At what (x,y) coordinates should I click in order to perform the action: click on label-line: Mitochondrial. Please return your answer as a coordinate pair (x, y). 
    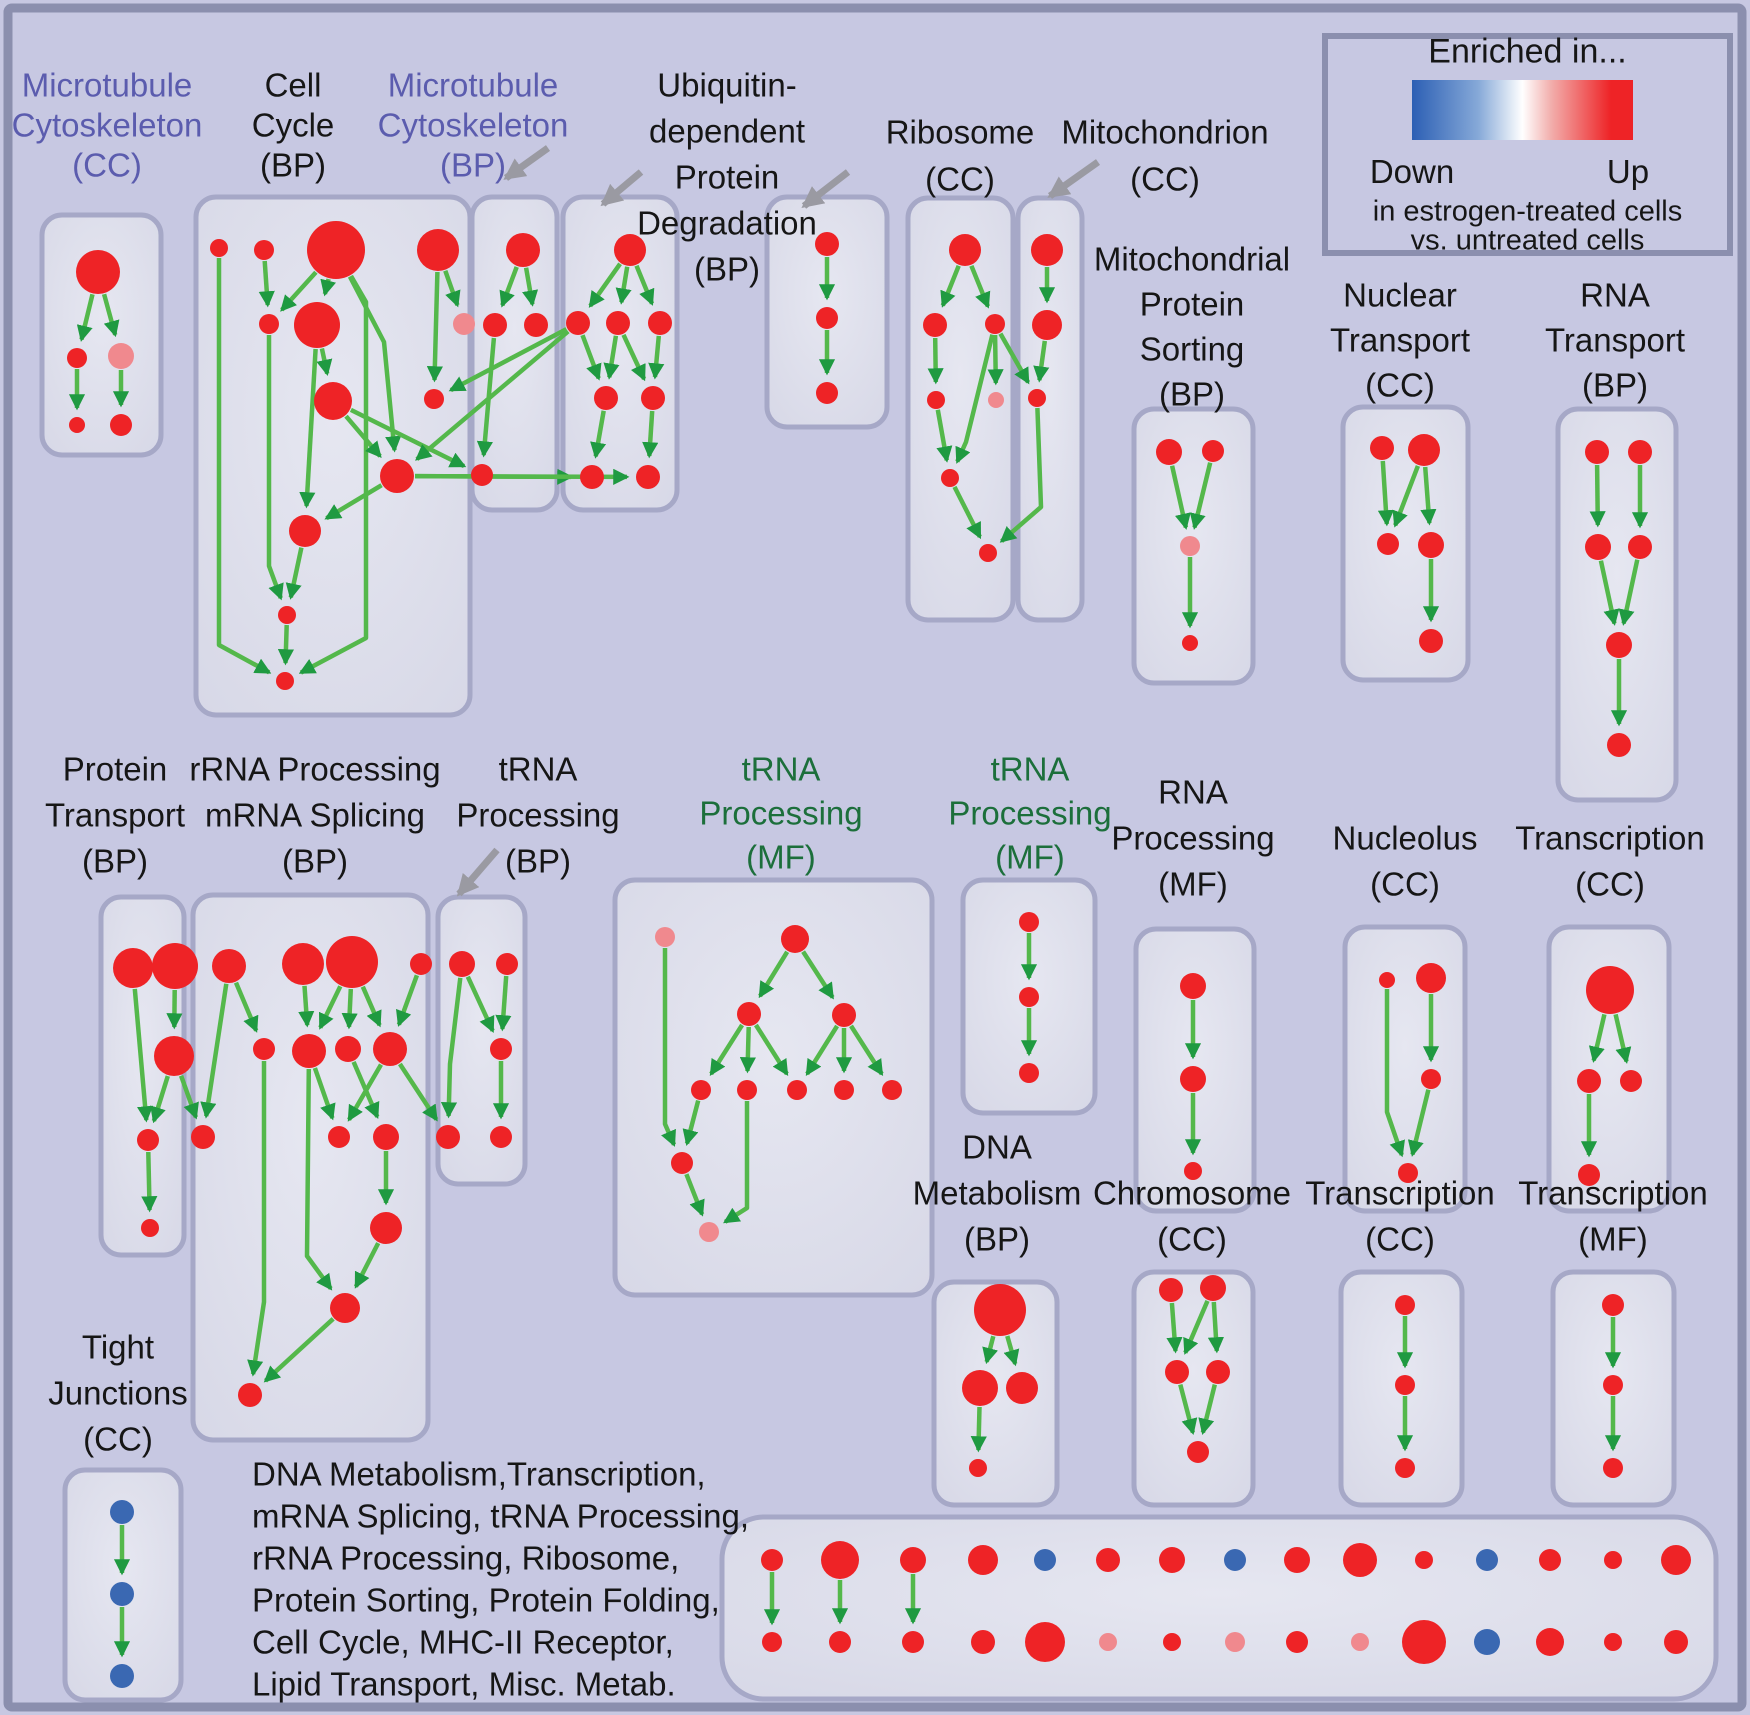
    Looking at the image, I should click on (1192, 259).